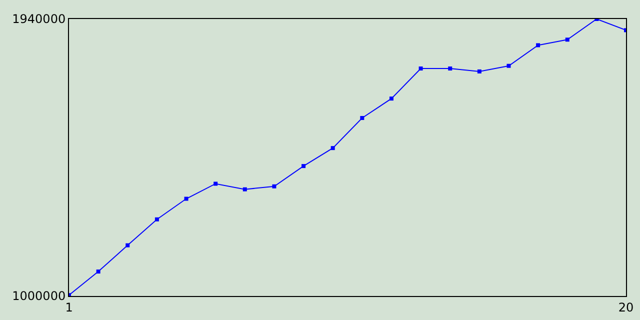 The width and height of the screenshot is (640, 320). I want to click on y-tick-label: 1940000, so click(39, 19).